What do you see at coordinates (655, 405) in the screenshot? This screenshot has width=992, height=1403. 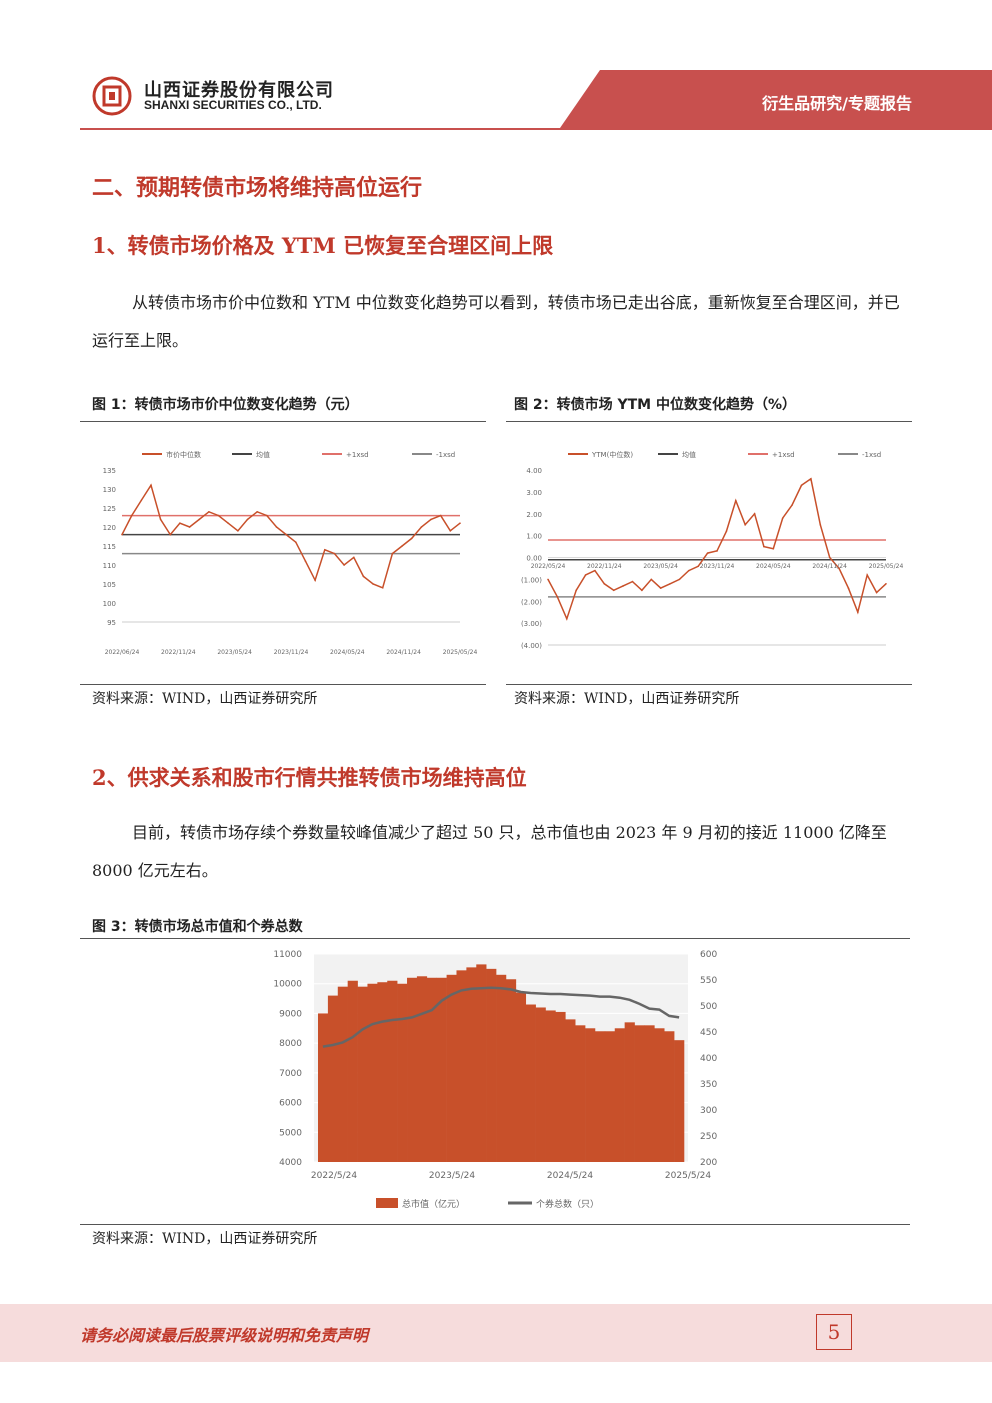 I see `figure-2-title: 图 2：转债市场 YTM 中位数变化趋势（%）` at bounding box center [655, 405].